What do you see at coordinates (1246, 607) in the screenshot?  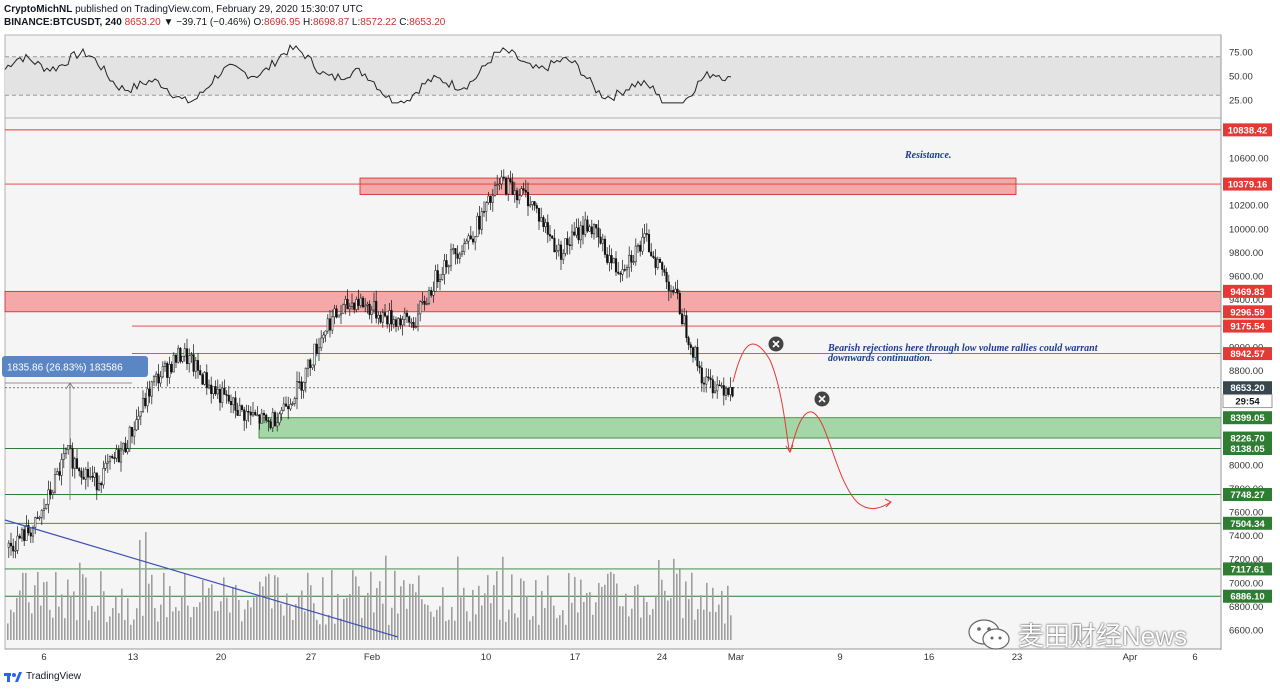 I see `price-tick-label: 6800.00` at bounding box center [1246, 607].